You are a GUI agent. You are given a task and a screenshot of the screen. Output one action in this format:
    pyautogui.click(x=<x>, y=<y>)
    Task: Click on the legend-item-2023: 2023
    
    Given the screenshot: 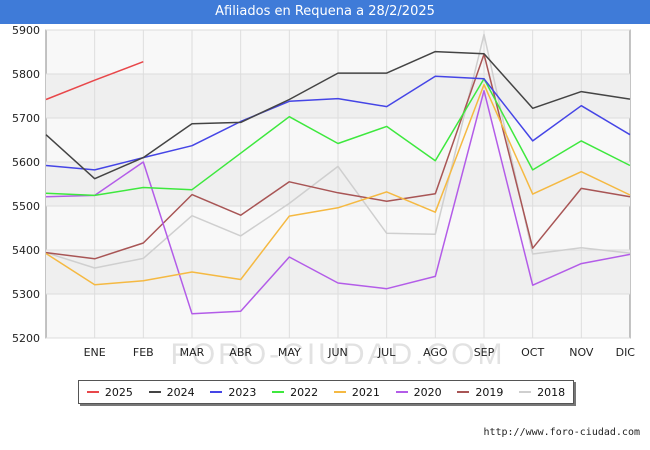 What is the action you would take?
    pyautogui.click(x=233, y=392)
    